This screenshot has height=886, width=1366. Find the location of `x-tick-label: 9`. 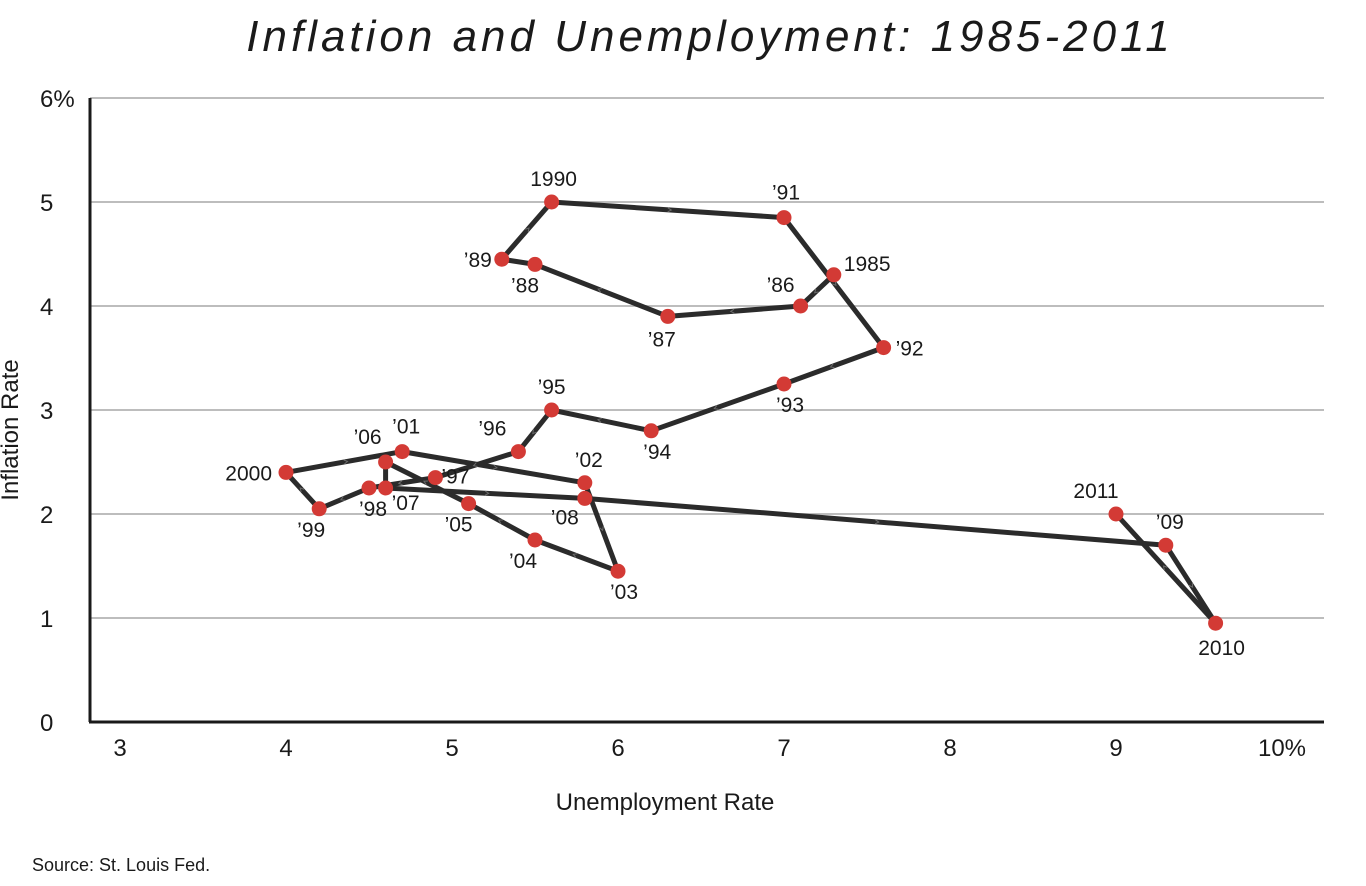

x-tick-label: 9 is located at coordinates (1115, 748).